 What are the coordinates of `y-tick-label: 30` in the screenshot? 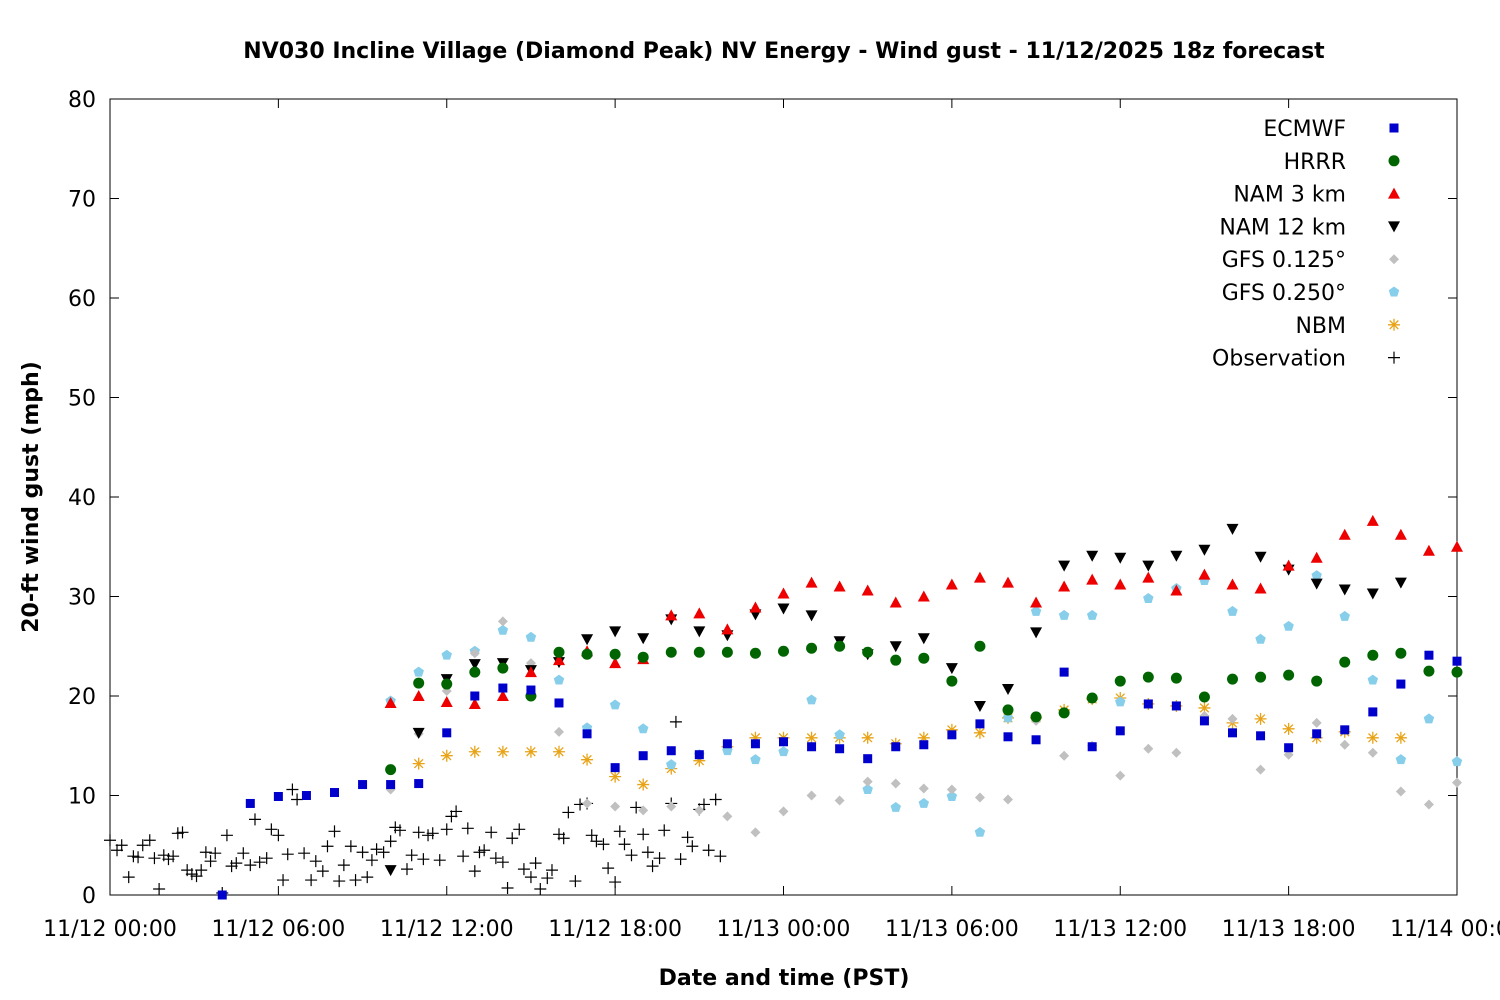 It's located at (82, 598).